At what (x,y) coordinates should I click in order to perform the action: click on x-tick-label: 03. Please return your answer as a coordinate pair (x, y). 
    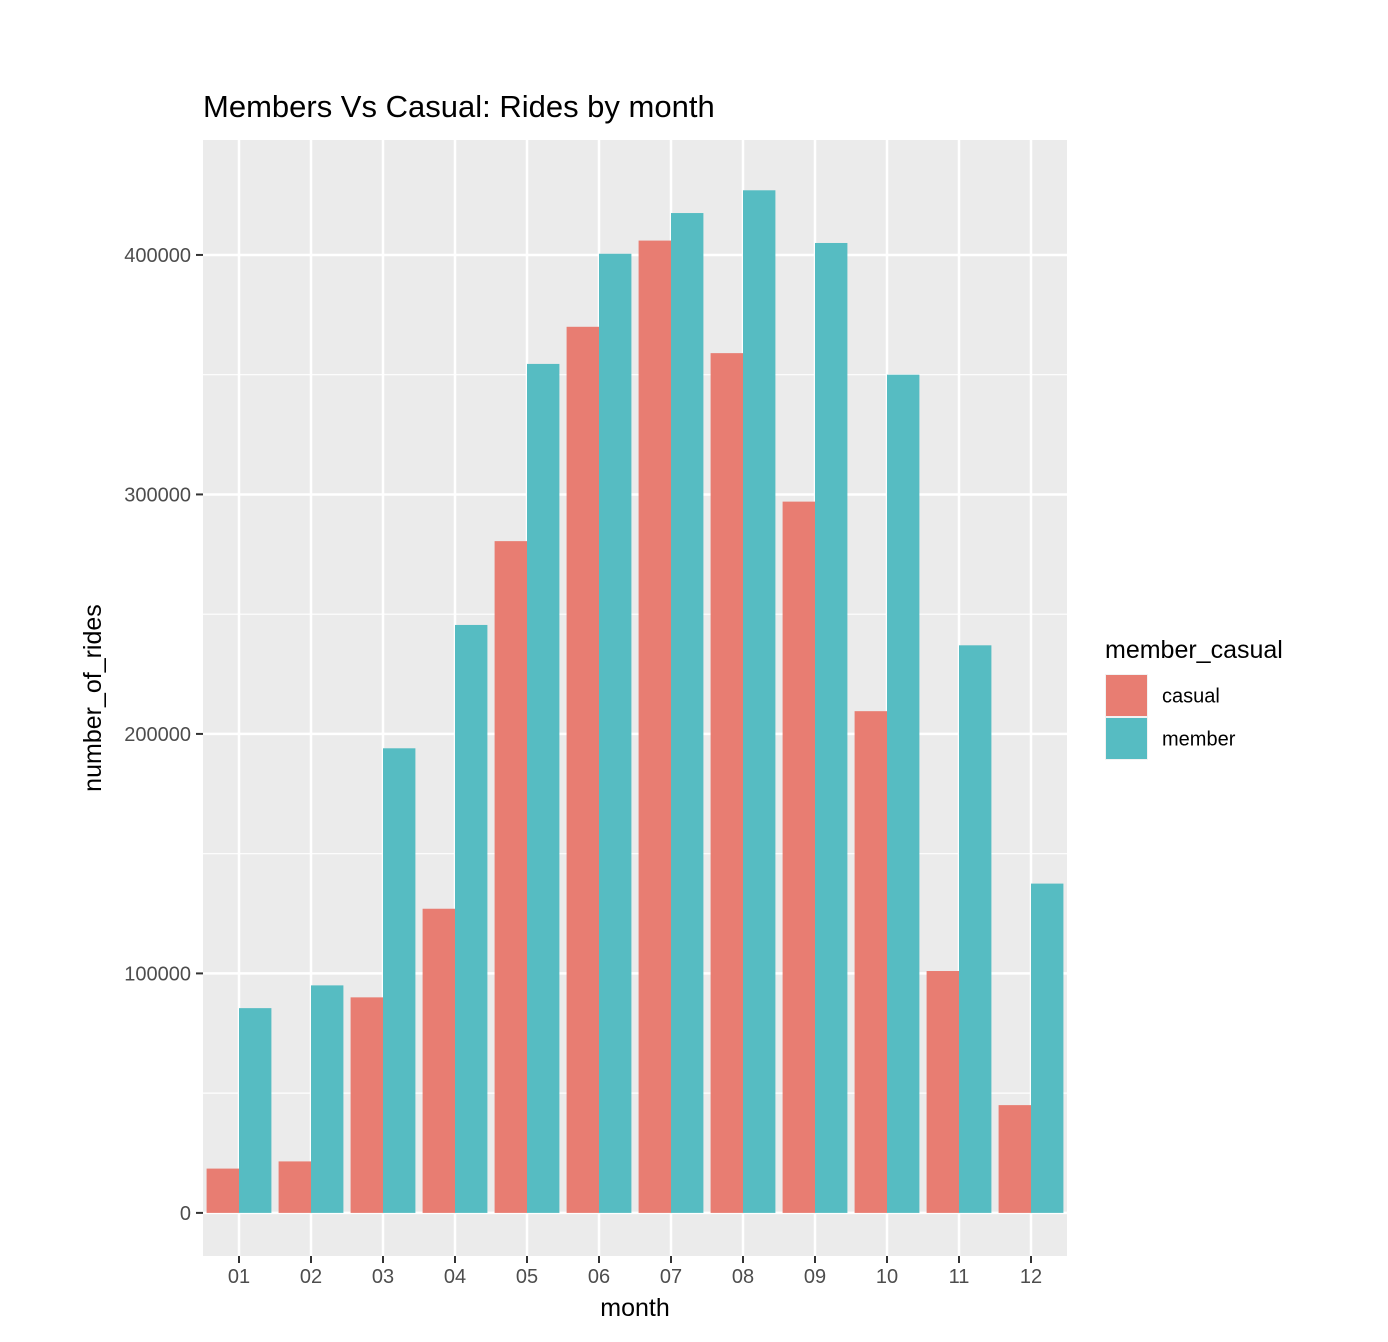
    Looking at the image, I should click on (383, 1277).